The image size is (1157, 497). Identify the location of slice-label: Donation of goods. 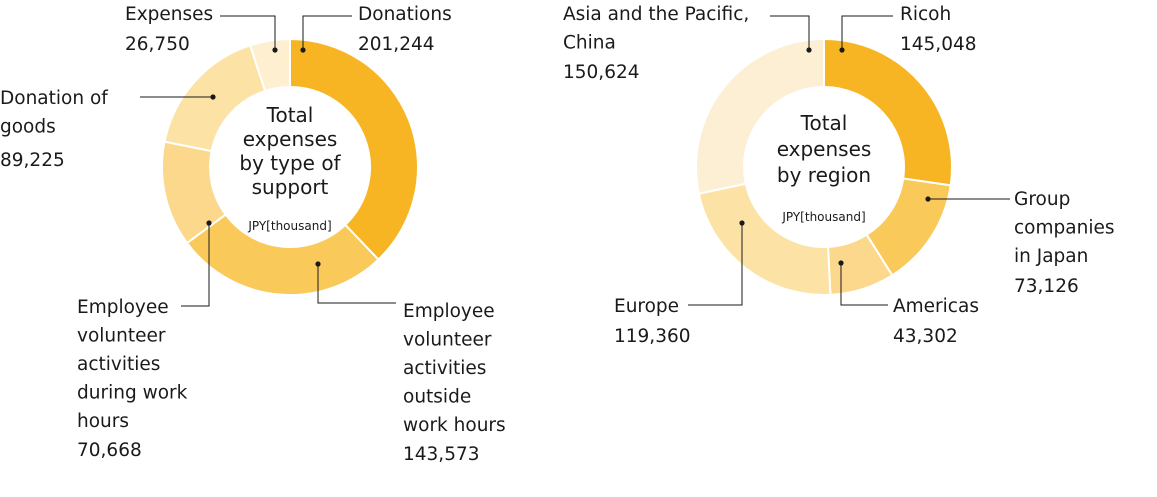
(54, 113).